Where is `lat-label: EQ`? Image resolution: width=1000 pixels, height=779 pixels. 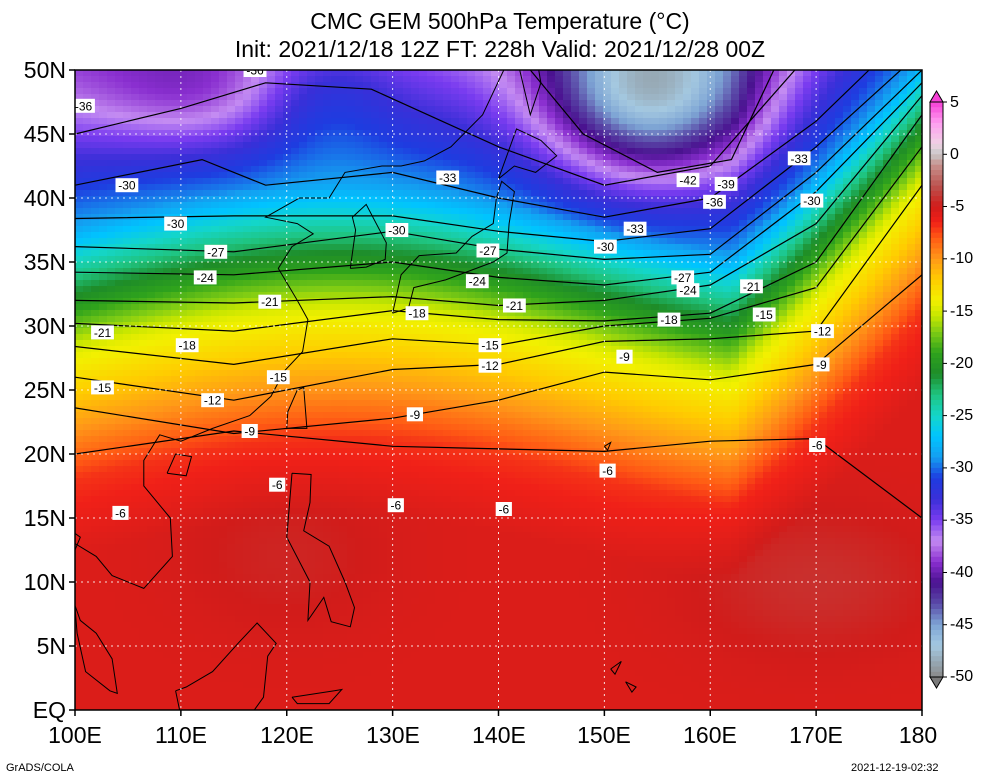
lat-label: EQ is located at coordinates (49, 710).